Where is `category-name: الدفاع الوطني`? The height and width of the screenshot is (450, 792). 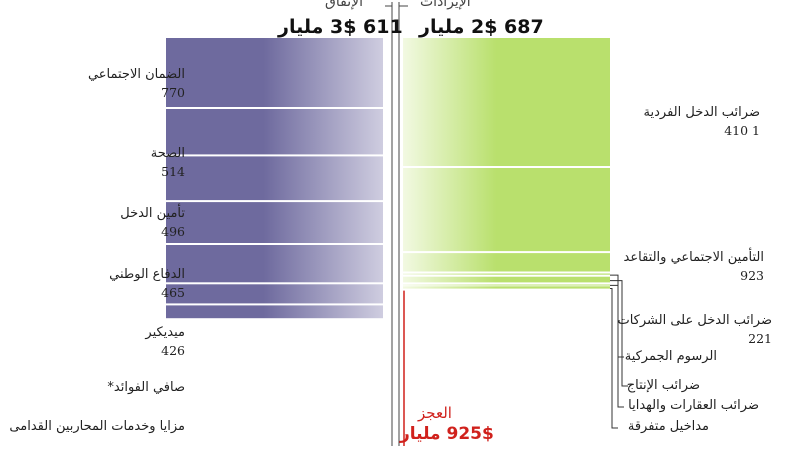
category-name: الدفاع الوطني is located at coordinates (147, 274).